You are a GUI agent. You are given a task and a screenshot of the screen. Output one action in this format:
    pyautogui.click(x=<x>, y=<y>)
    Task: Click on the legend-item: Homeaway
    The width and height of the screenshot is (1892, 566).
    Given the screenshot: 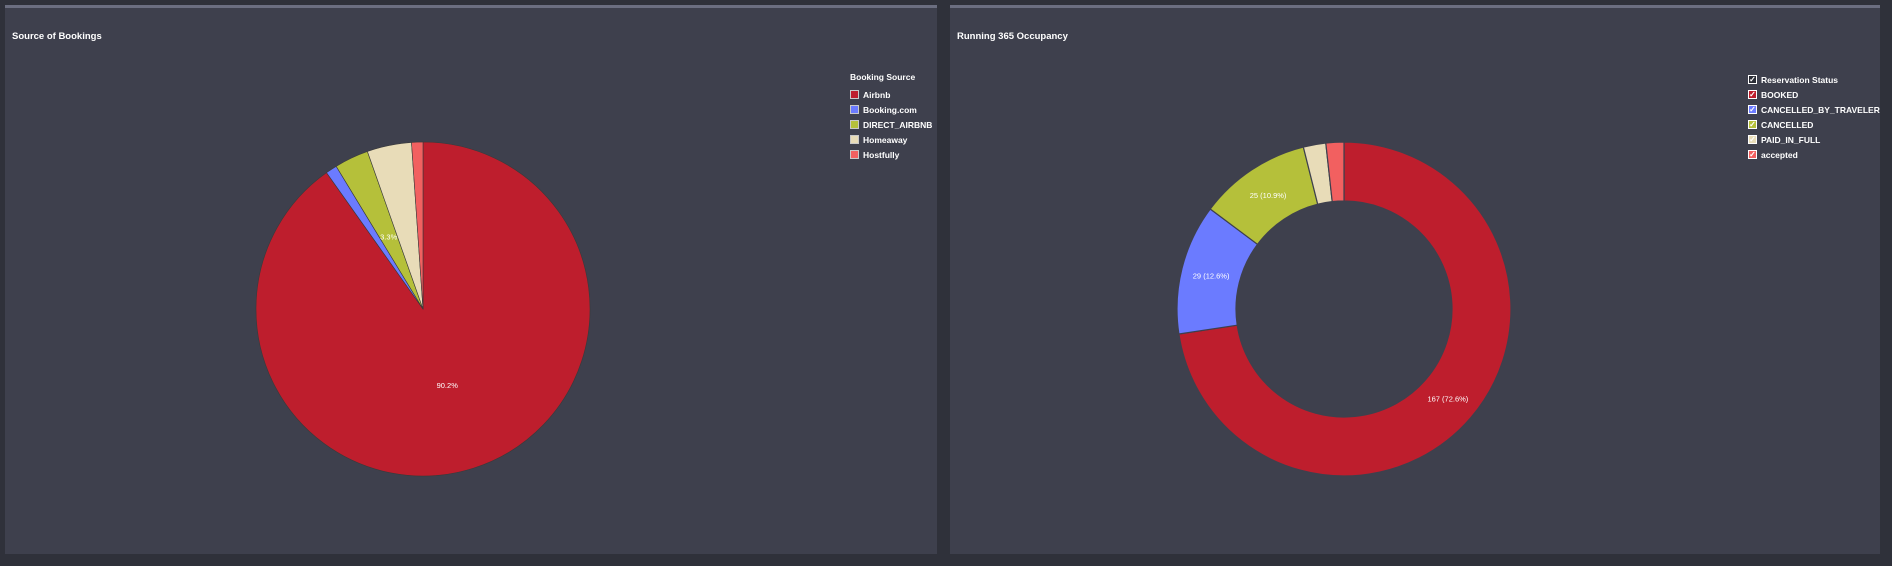 What is the action you would take?
    pyautogui.click(x=891, y=139)
    